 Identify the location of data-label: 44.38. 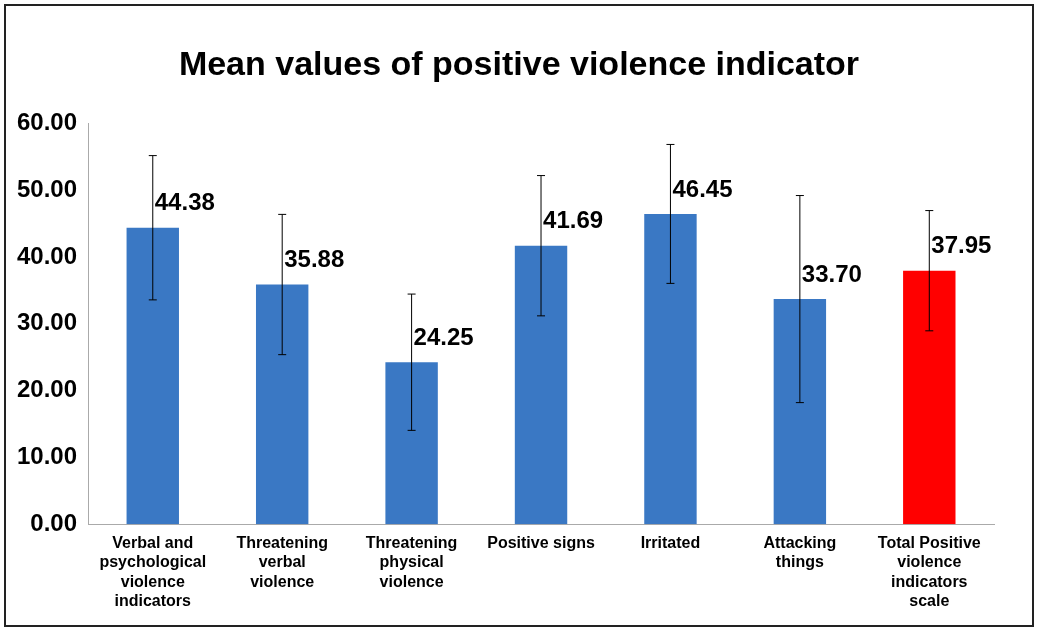
(184, 202).